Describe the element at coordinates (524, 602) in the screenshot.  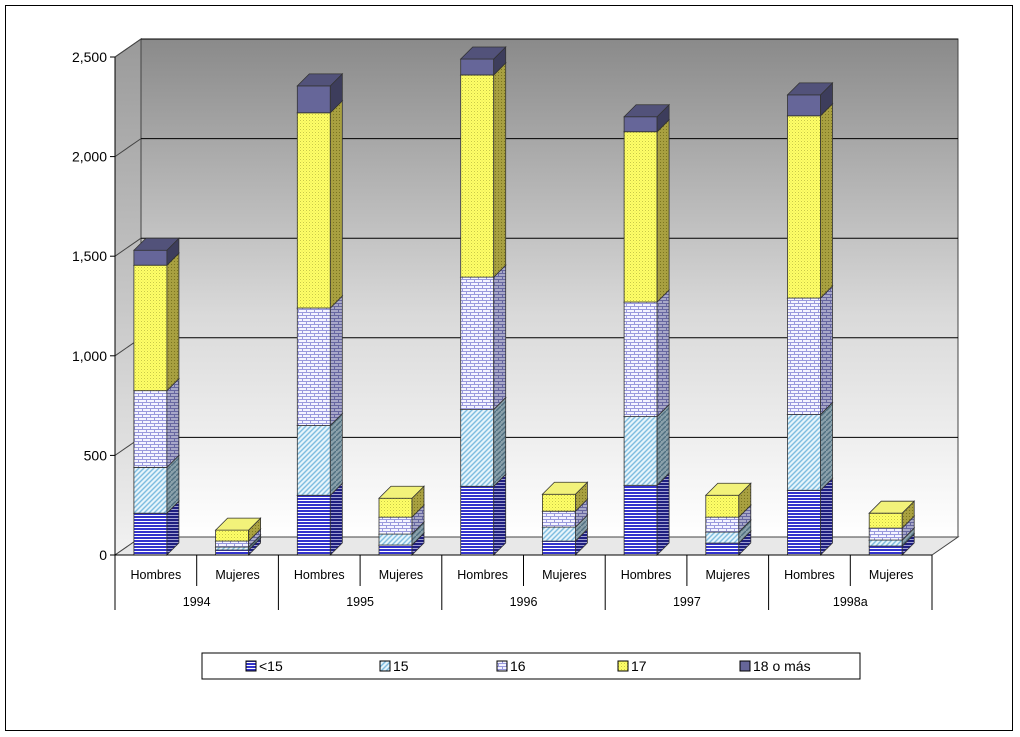
I see `x-group-label: 1996` at that location.